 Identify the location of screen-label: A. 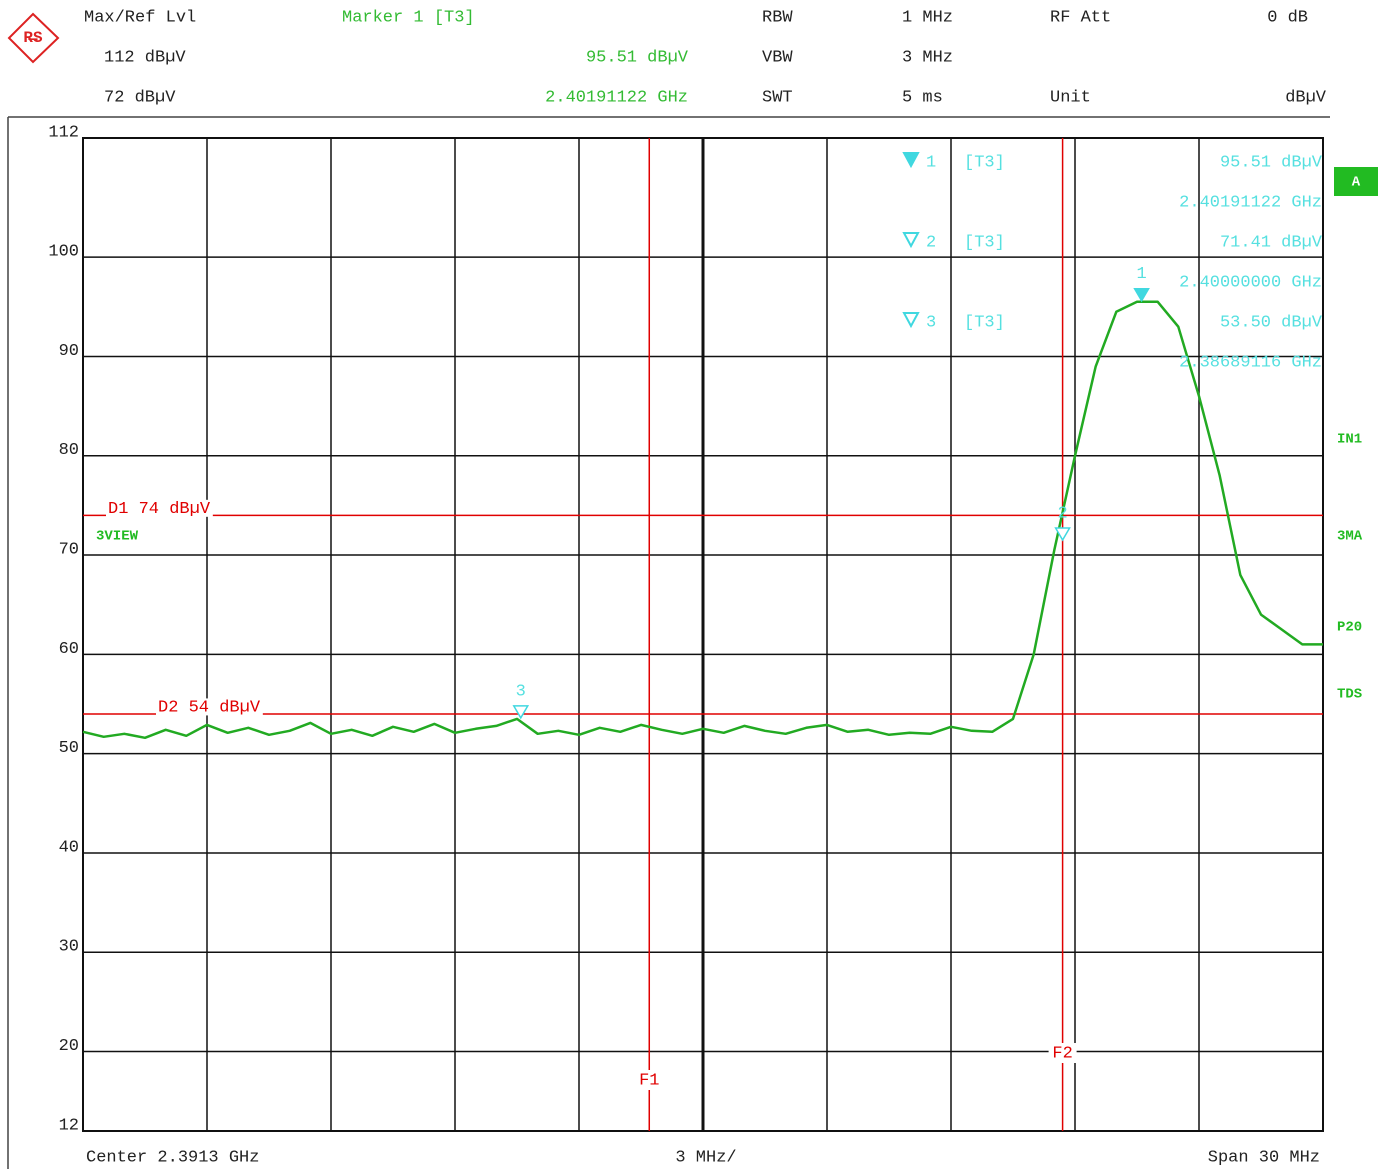
(1356, 183).